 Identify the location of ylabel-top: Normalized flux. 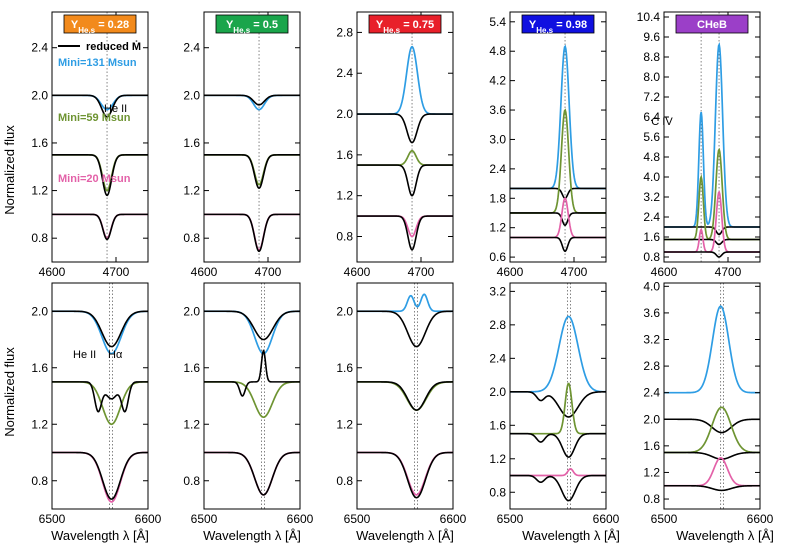
(9, 170).